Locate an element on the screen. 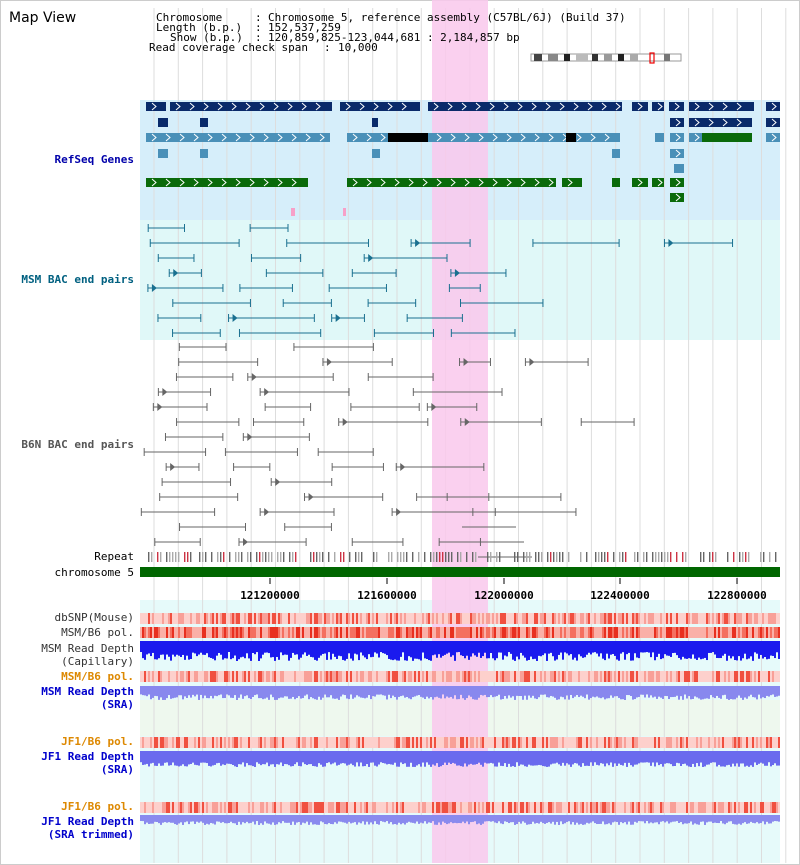 The image size is (800, 865). bac-end-arrow is located at coordinates (532, 362).